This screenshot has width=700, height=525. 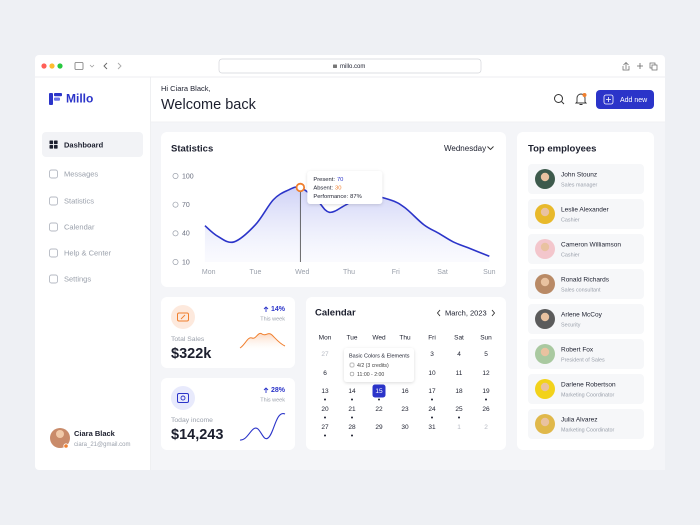 I want to click on notification-dot, so click(x=584, y=95).